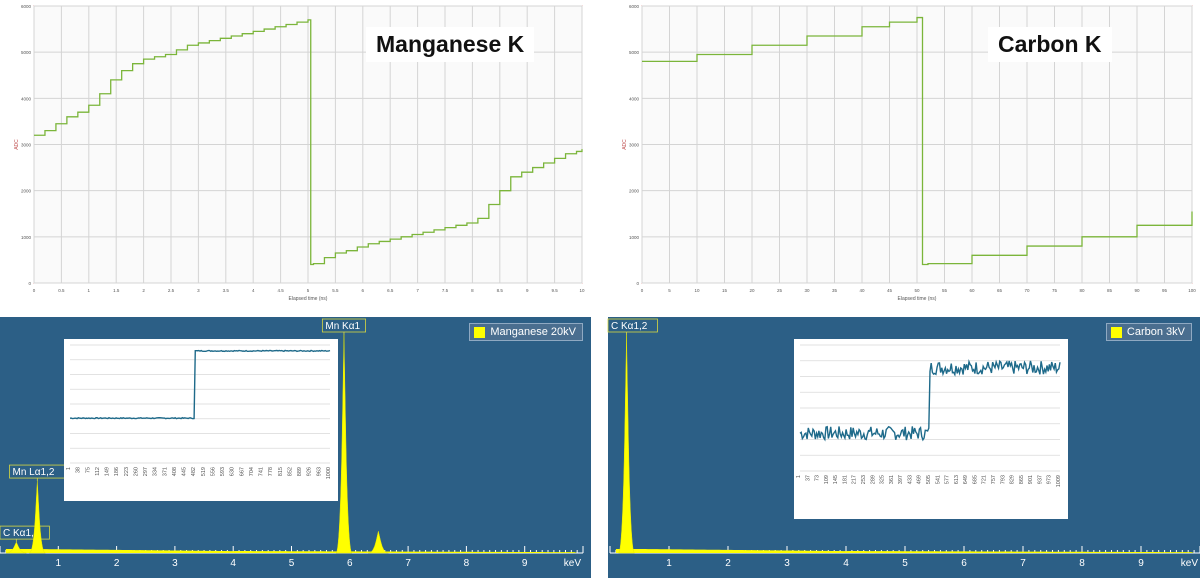 This screenshot has height=578, width=1200. What do you see at coordinates (929, 479) in the screenshot?
I see `inset-x-tick-label: 505` at bounding box center [929, 479].